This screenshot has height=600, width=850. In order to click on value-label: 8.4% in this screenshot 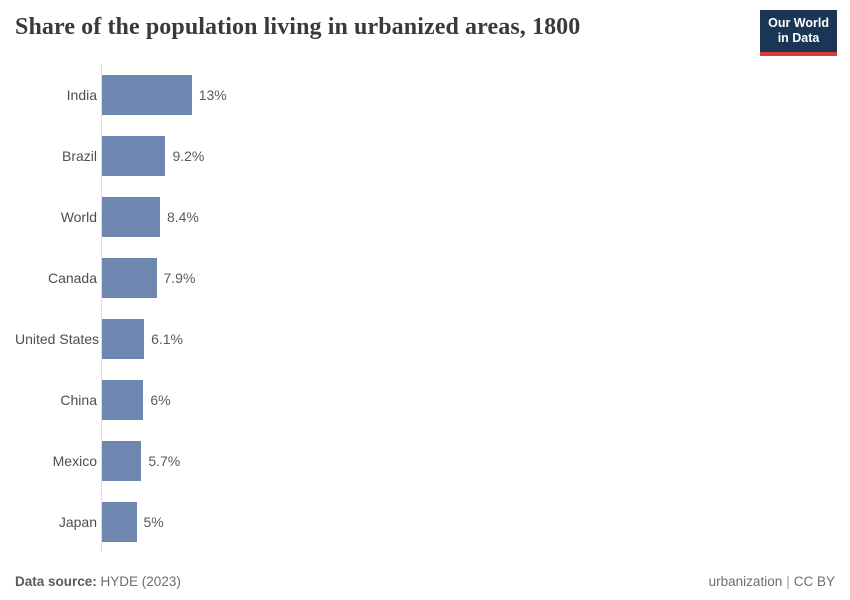, I will do `click(182, 216)`.